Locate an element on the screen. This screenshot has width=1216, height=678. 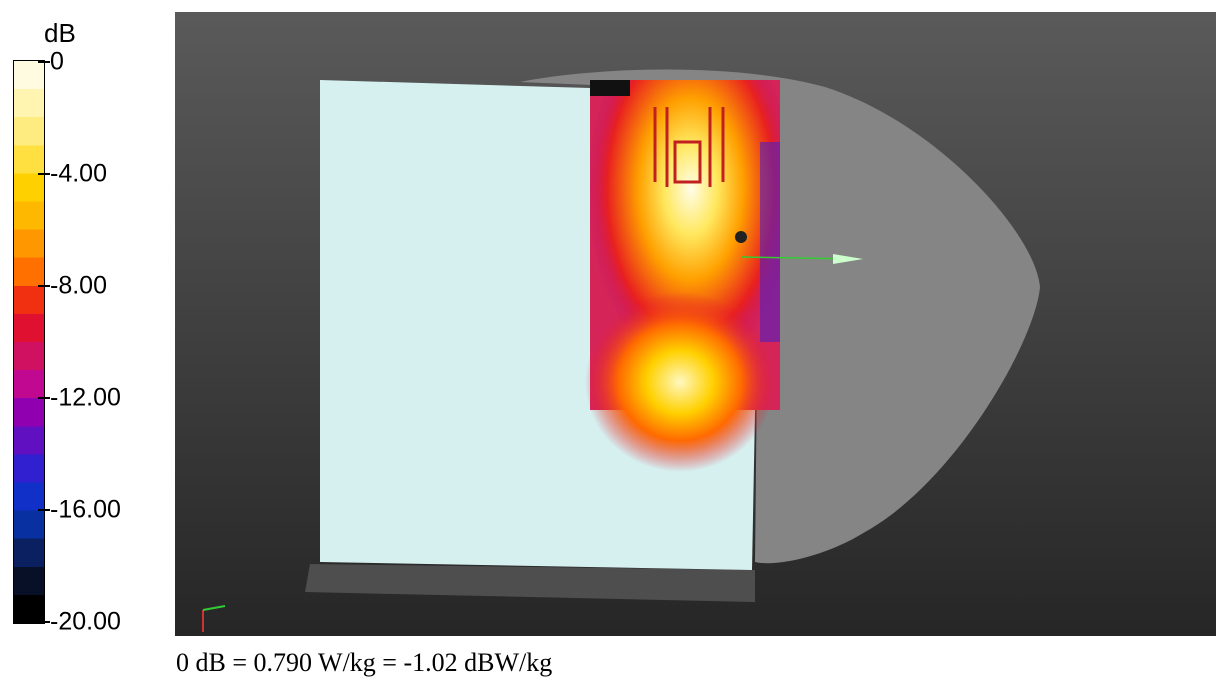
sar-map is located at coordinates (682, 276).